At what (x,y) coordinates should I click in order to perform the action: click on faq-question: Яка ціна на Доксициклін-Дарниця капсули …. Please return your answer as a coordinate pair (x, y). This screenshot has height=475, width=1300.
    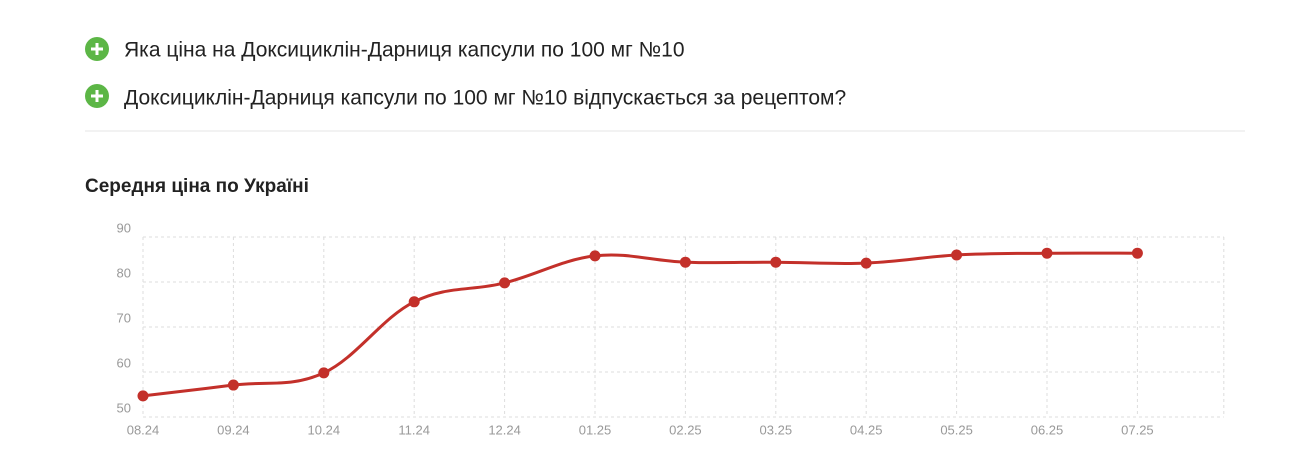
    Looking at the image, I should click on (404, 50).